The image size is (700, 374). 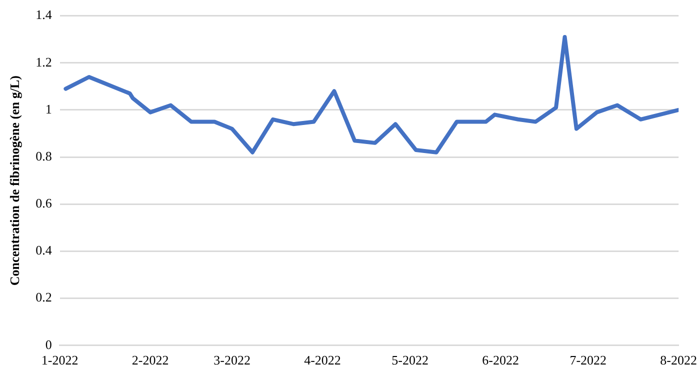 What do you see at coordinates (500, 360) in the screenshot?
I see `x-tick-label: 6-2022` at bounding box center [500, 360].